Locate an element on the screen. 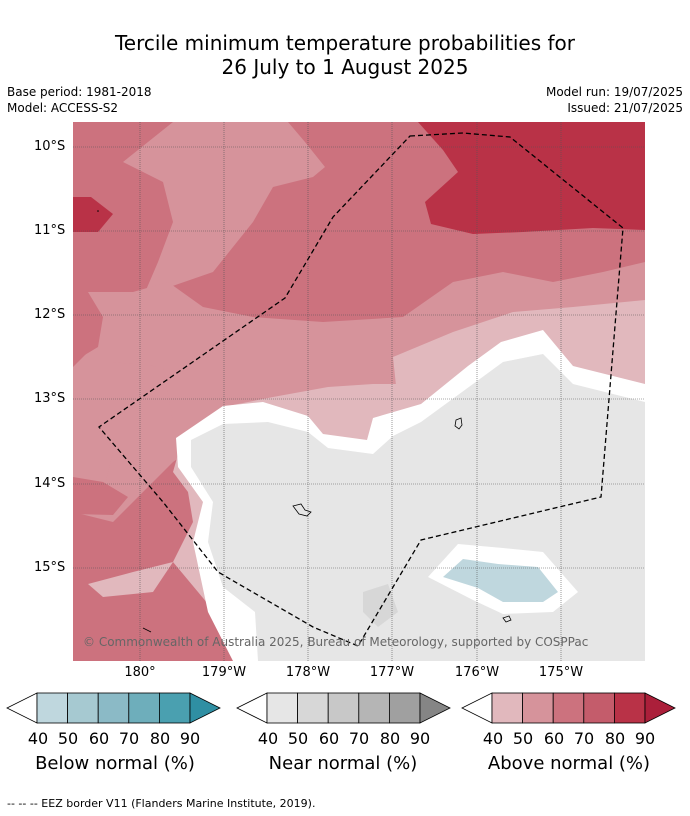 This screenshot has width=690, height=816. above-normal-title: Above normal (%) is located at coordinates (569, 763).